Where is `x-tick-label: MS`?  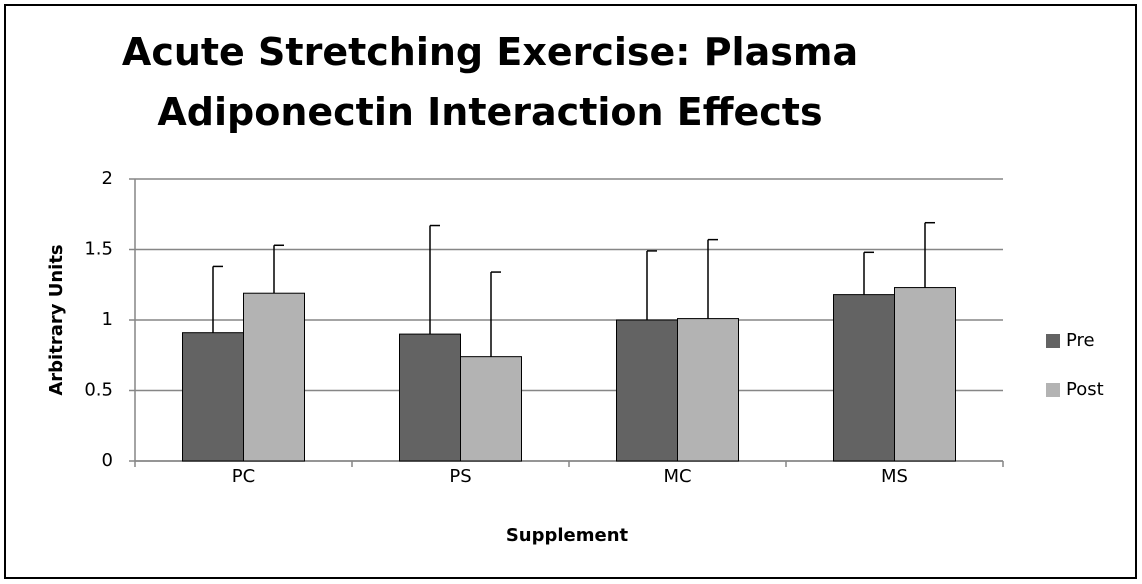
x-tick-label: MS is located at coordinates (894, 476).